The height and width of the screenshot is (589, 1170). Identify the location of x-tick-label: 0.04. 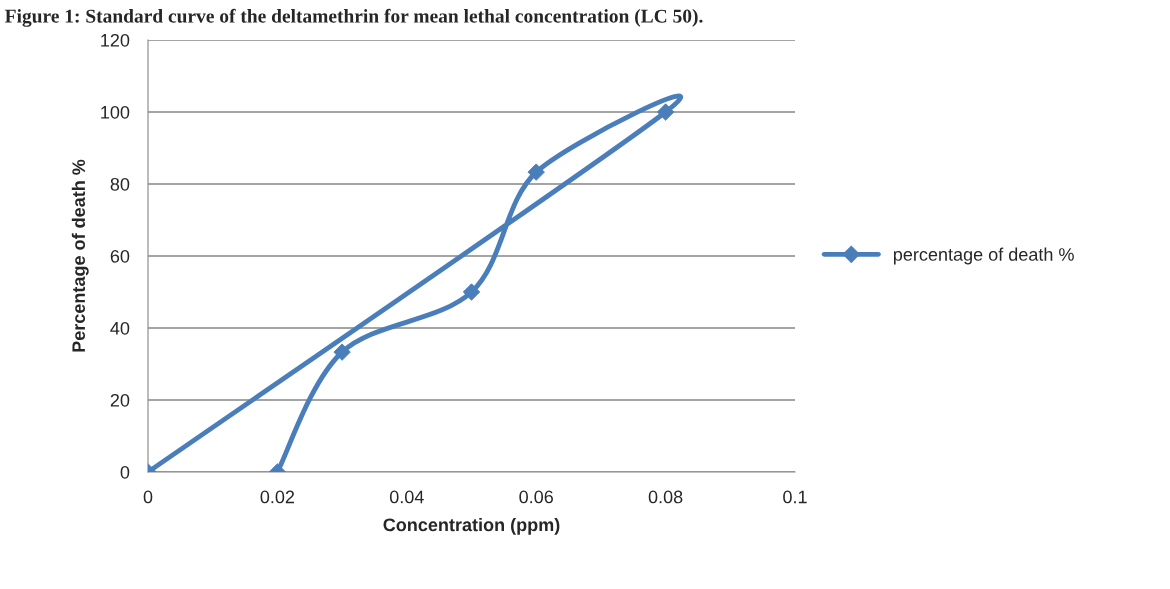
(406, 497).